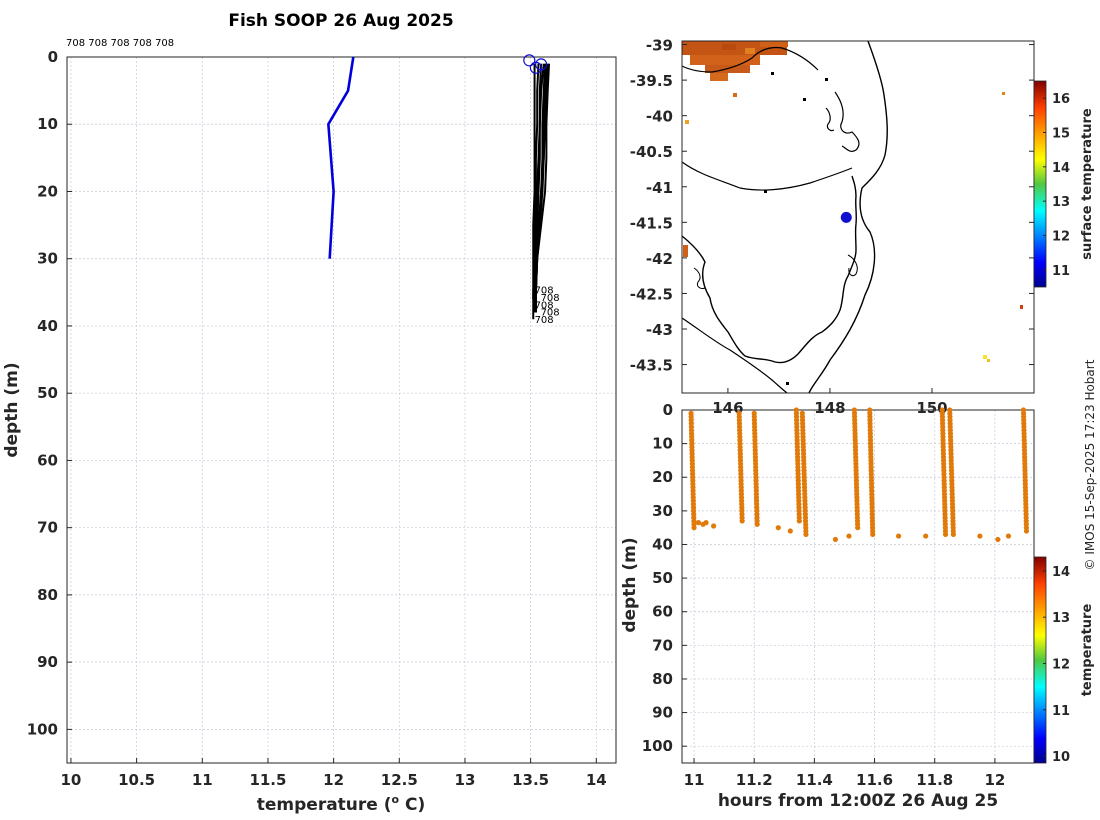  Describe the element at coordinates (47, 124) in the screenshot. I see `profile-ytick-label: 10` at that location.